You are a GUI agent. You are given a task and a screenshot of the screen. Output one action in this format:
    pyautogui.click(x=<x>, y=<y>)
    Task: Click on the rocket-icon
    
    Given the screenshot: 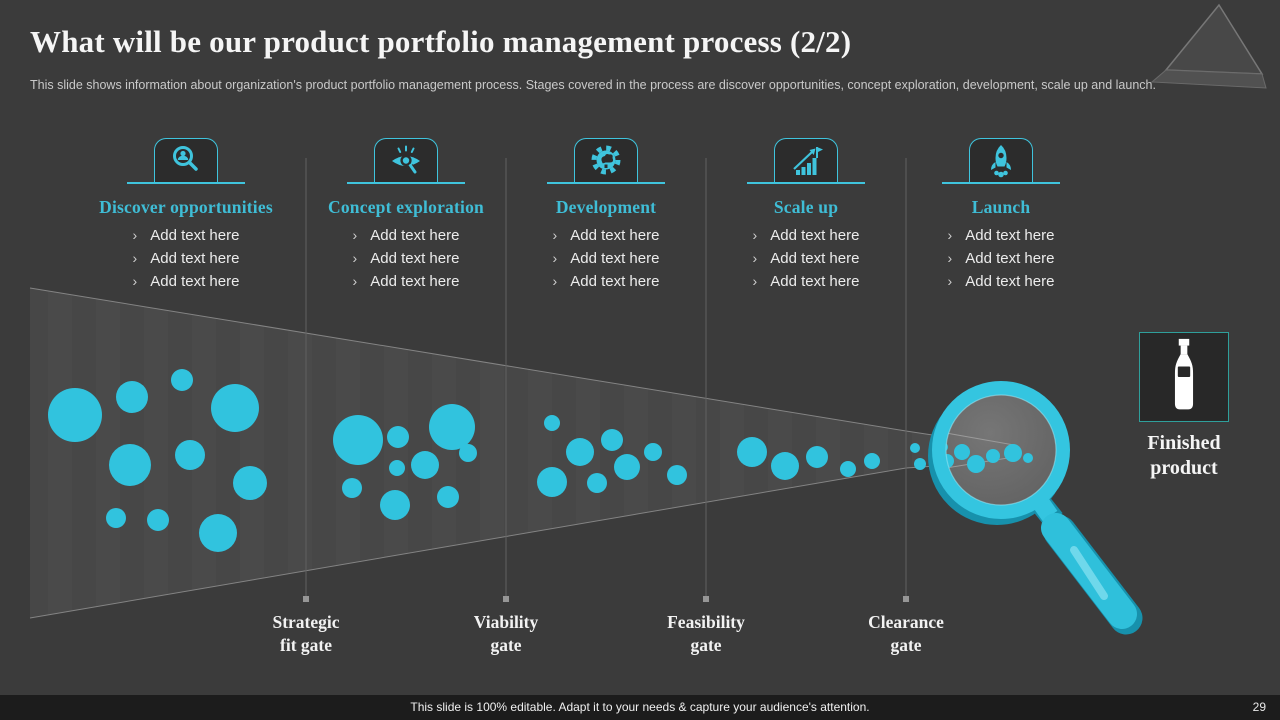 What is the action you would take?
    pyautogui.click(x=1001, y=160)
    